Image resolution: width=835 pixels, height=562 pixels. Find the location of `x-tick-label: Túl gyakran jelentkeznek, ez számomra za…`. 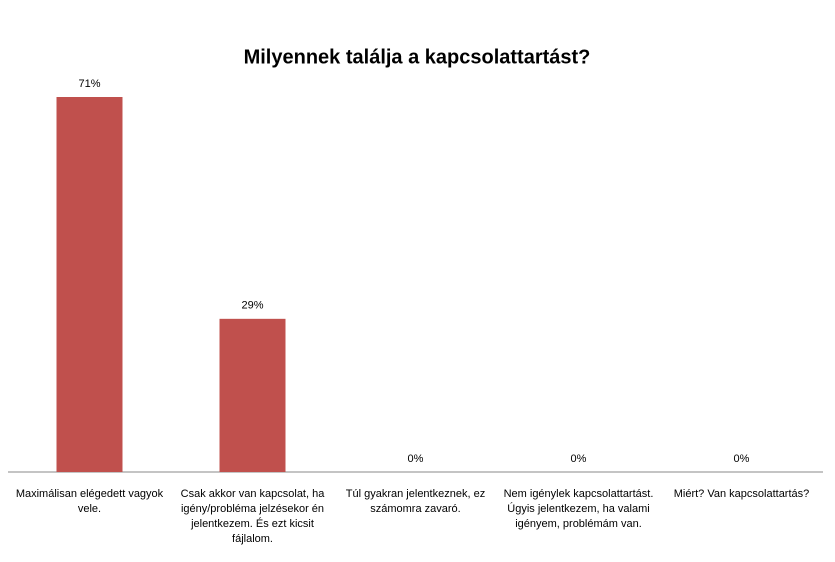

x-tick-label: Túl gyakran jelentkeznek, ez számomra za… is located at coordinates (415, 501).